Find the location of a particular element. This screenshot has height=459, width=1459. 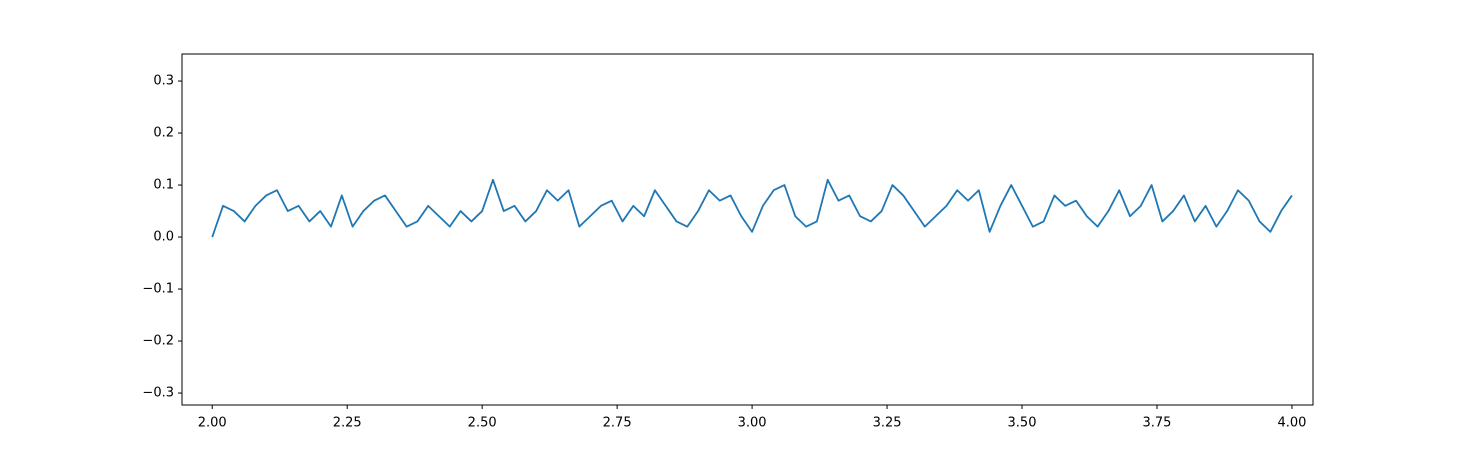

x-tick-label: 2.00 is located at coordinates (212, 423).